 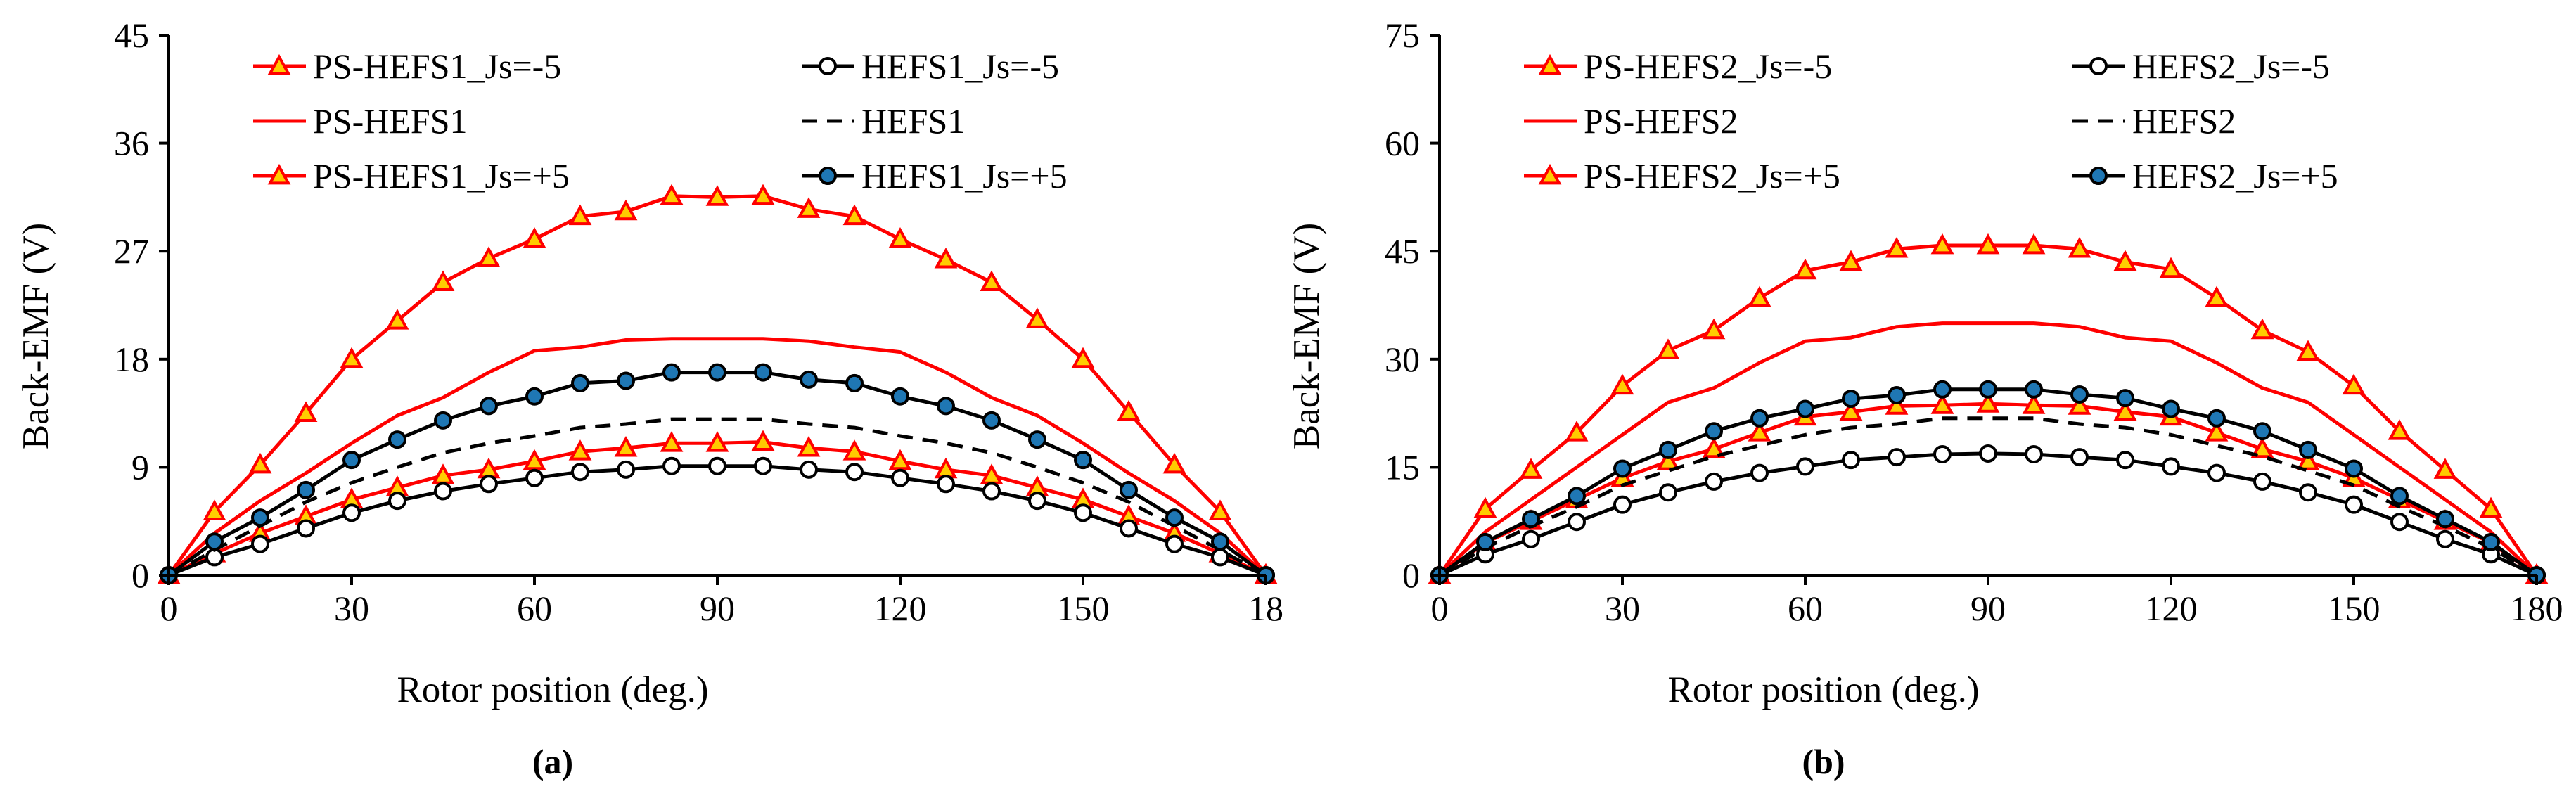 I want to click on legend-label-HEFS2_Js=-5: HEFS2_Js=-5, so click(x=2231, y=66).